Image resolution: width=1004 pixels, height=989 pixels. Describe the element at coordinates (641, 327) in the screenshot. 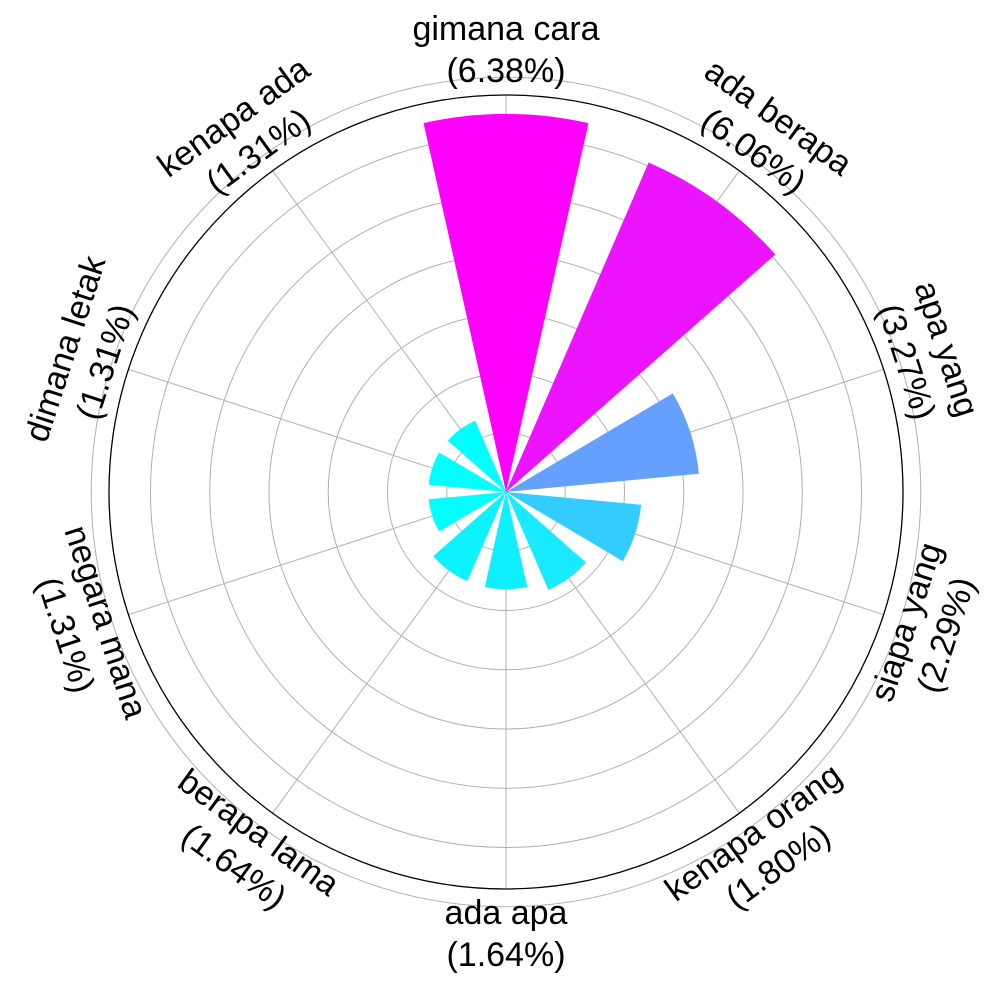

I see `bar-ada-berapa` at that location.